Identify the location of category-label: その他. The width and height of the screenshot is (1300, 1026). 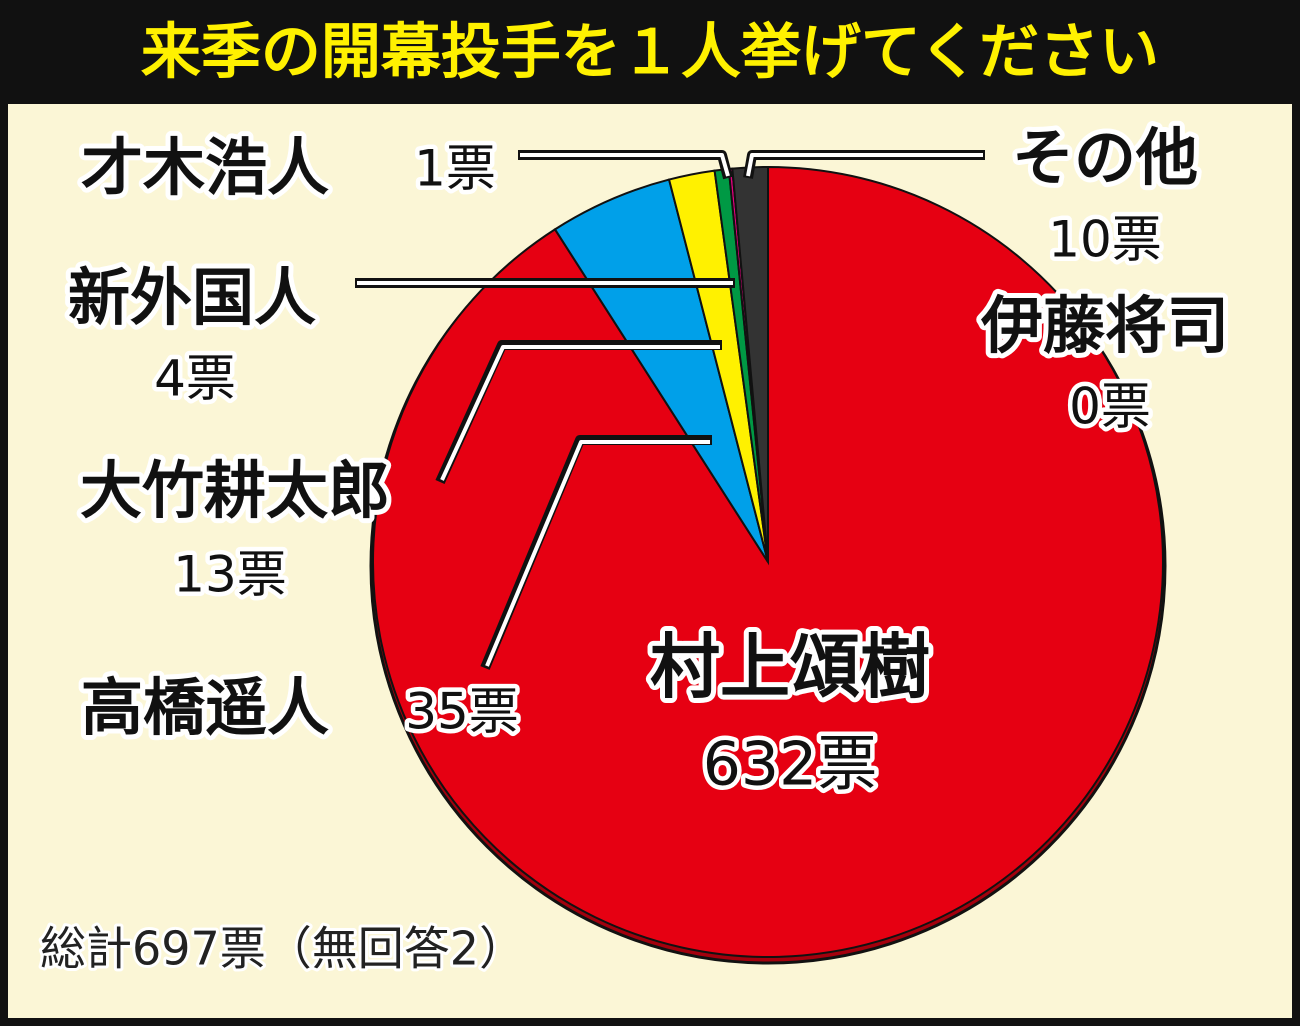
(1105, 157).